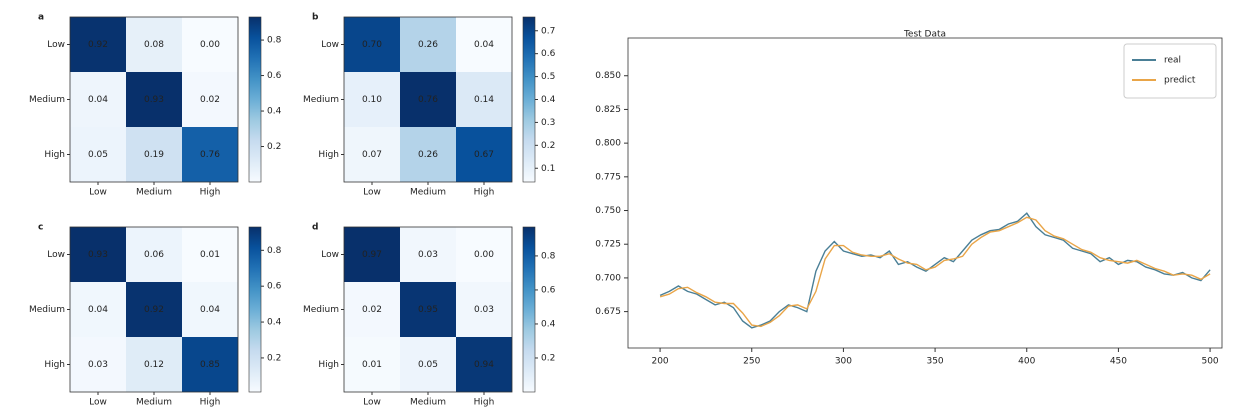 This screenshot has width=1250, height=416. What do you see at coordinates (548, 54) in the screenshot?
I see `colorbar-tick-label: 0.6` at bounding box center [548, 54].